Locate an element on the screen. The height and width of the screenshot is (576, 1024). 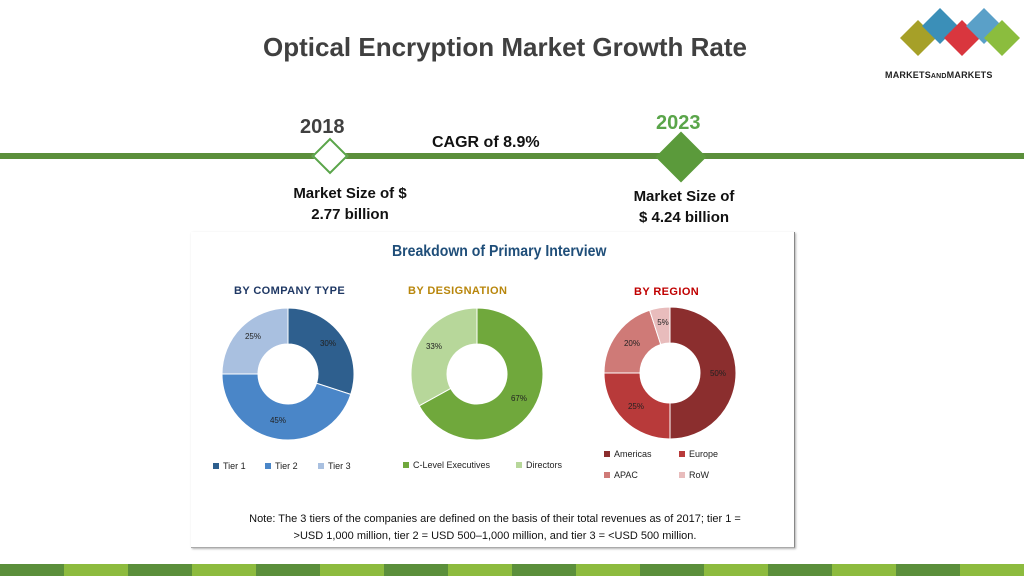
markets-and-markets-logo is located at coordinates (960, 32).